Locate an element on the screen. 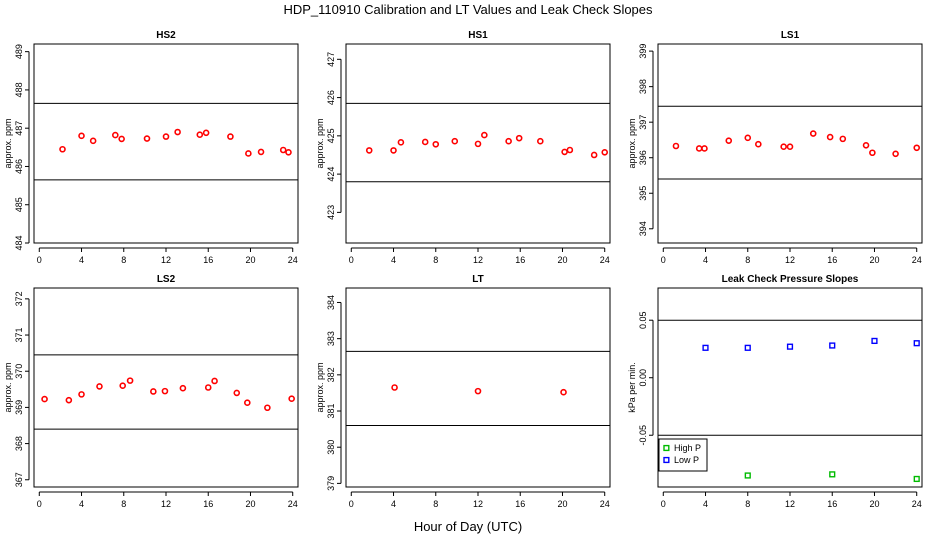  y-tick-label: 425 is located at coordinates (331, 135).